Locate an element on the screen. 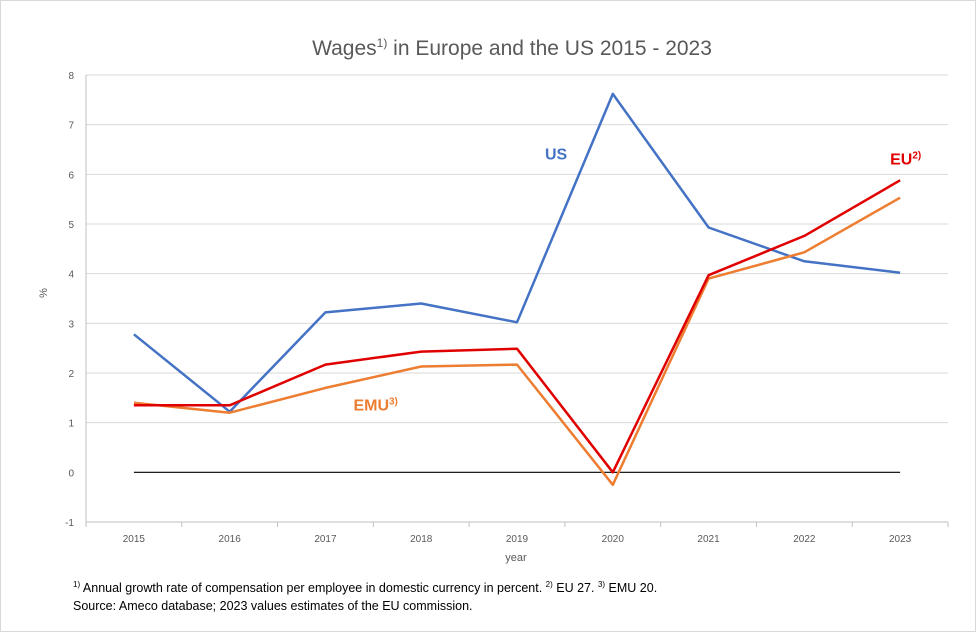  x-tick-label: 2023 is located at coordinates (900, 539).